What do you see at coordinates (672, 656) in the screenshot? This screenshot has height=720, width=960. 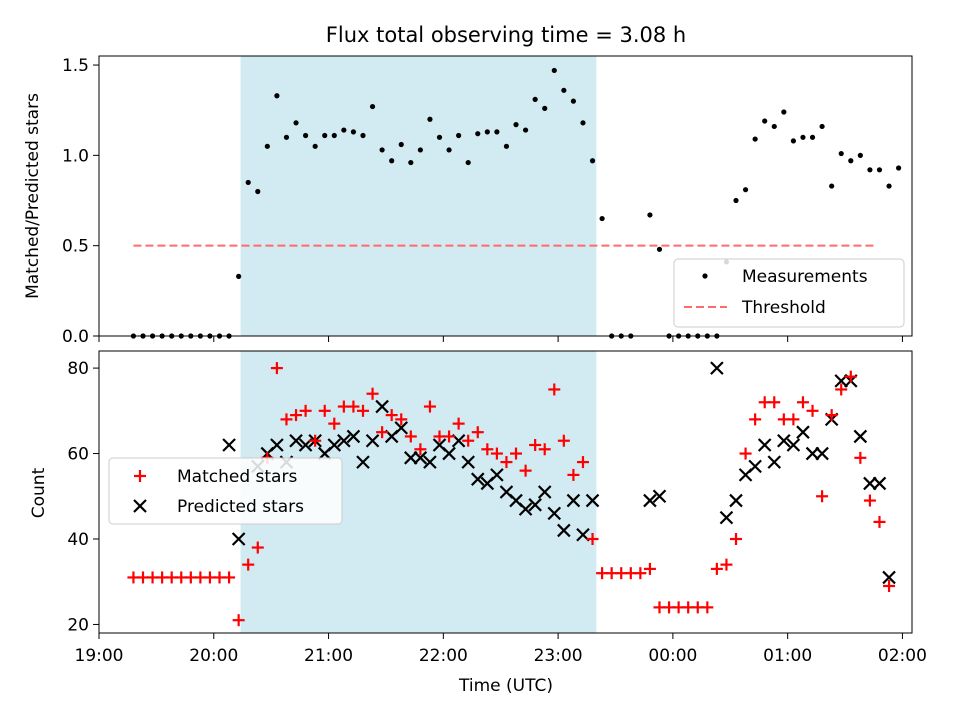 I see `bottom-xtick-label-5: 00:00` at bounding box center [672, 656].